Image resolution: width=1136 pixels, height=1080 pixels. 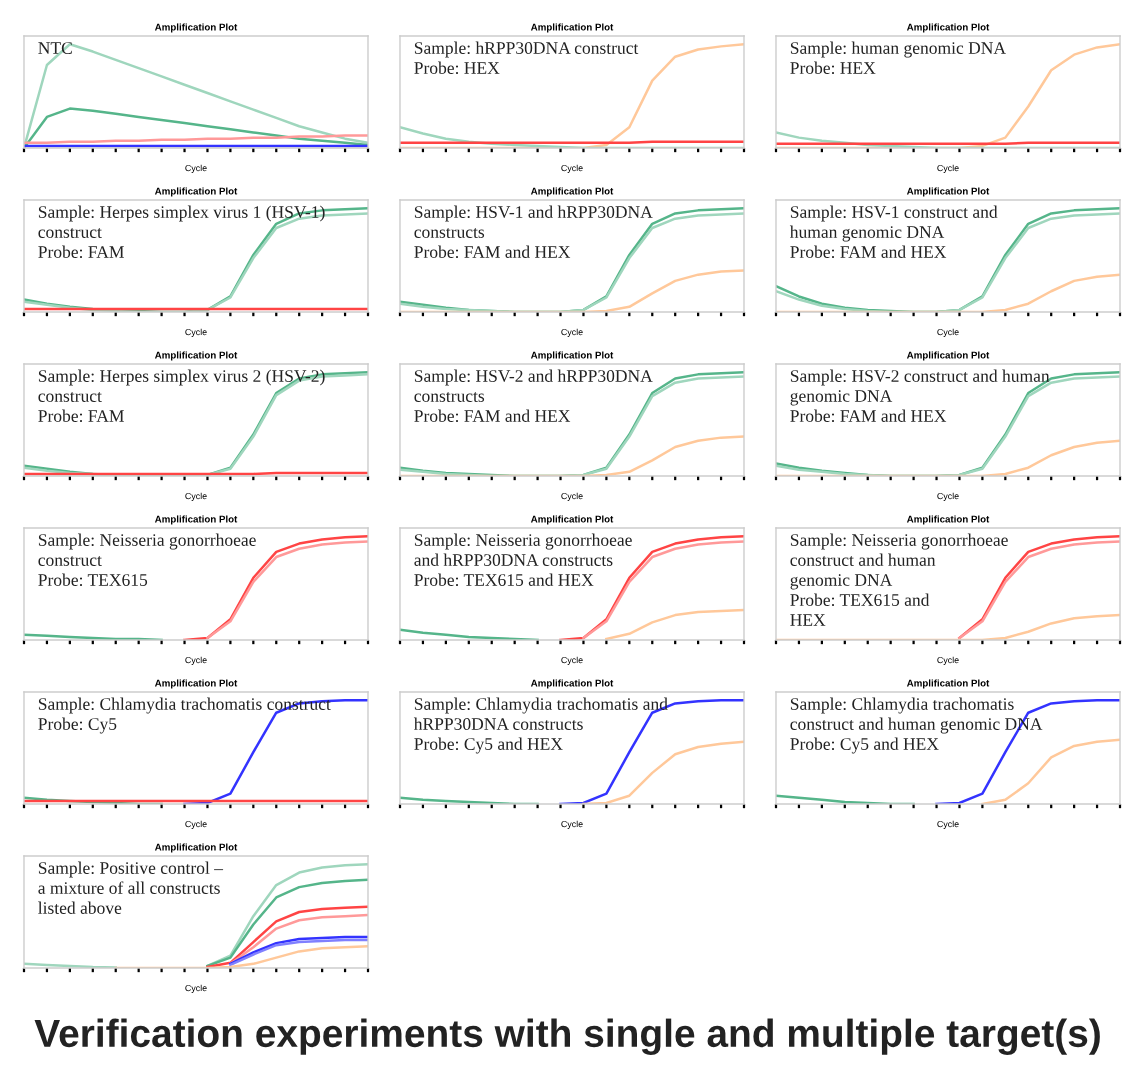 I want to click on annotation: Probe: TEX615 and, so click(x=860, y=599).